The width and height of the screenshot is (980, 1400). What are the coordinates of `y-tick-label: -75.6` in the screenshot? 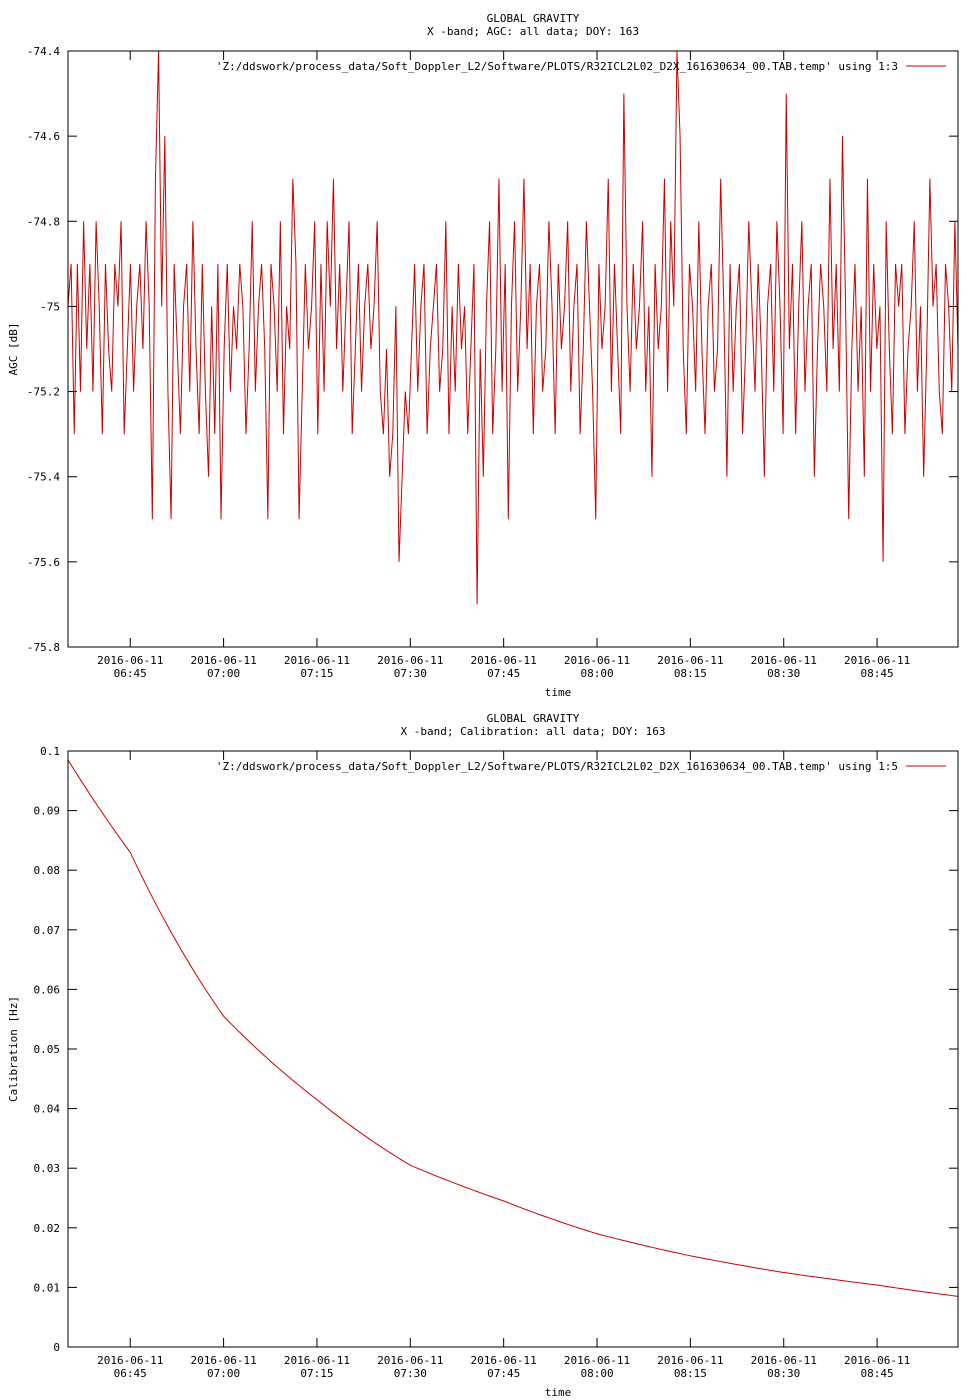 It's located at (43, 562).